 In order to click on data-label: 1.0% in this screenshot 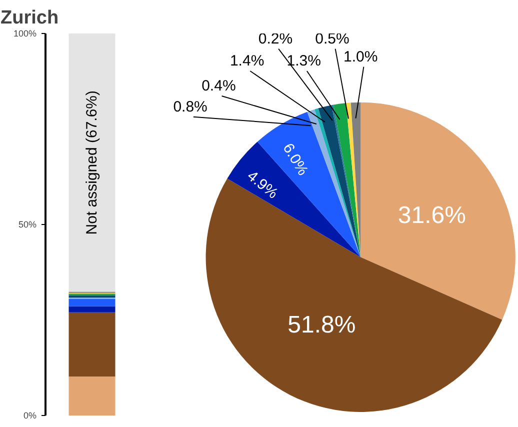, I will do `click(360, 57)`.